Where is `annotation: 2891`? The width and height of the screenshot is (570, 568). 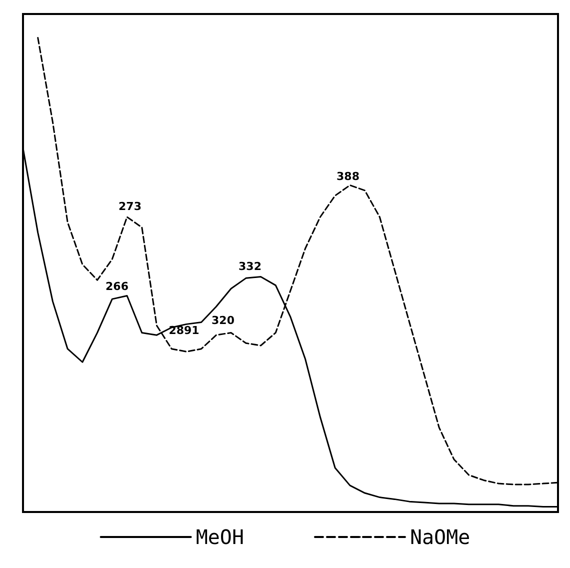 annotation: 2891 is located at coordinates (184, 330).